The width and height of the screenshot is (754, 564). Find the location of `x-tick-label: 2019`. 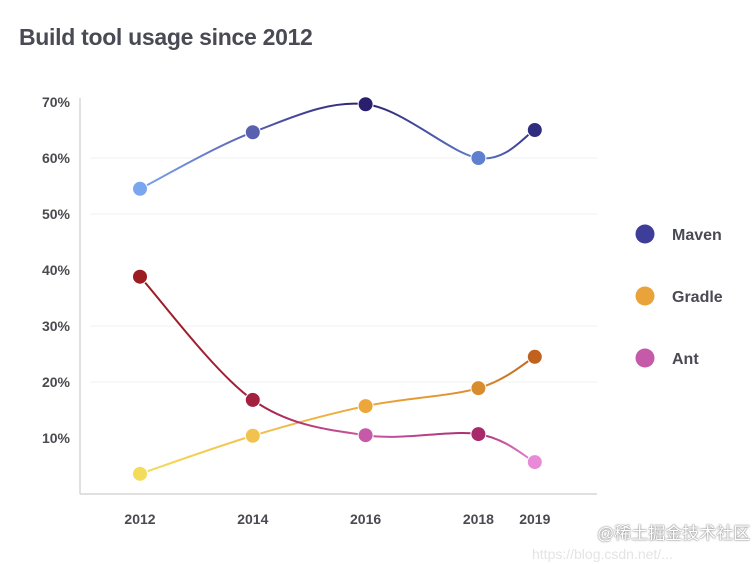

x-tick-label: 2019 is located at coordinates (534, 519).